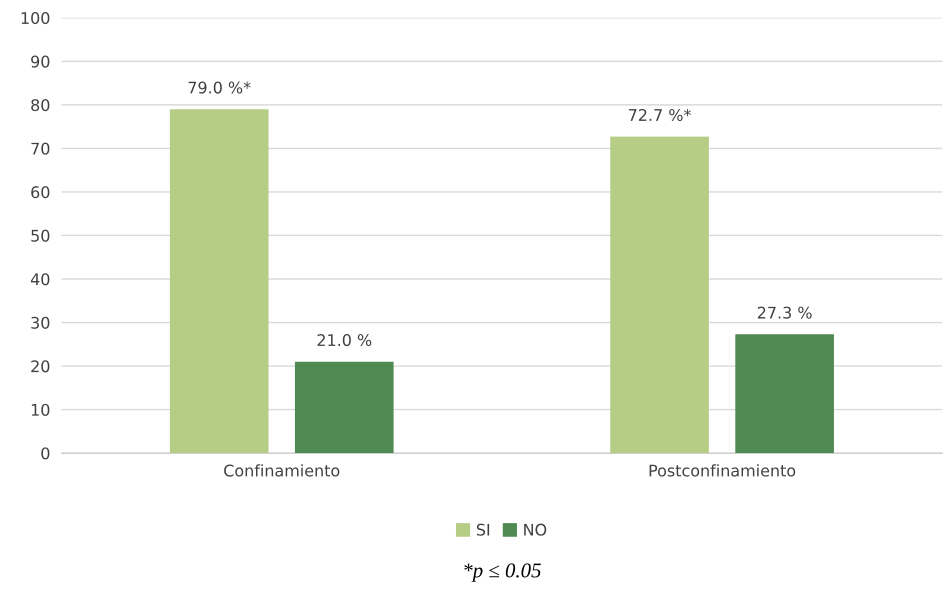  Describe the element at coordinates (40, 236) in the screenshot. I see `y-tick-label: 50` at that location.